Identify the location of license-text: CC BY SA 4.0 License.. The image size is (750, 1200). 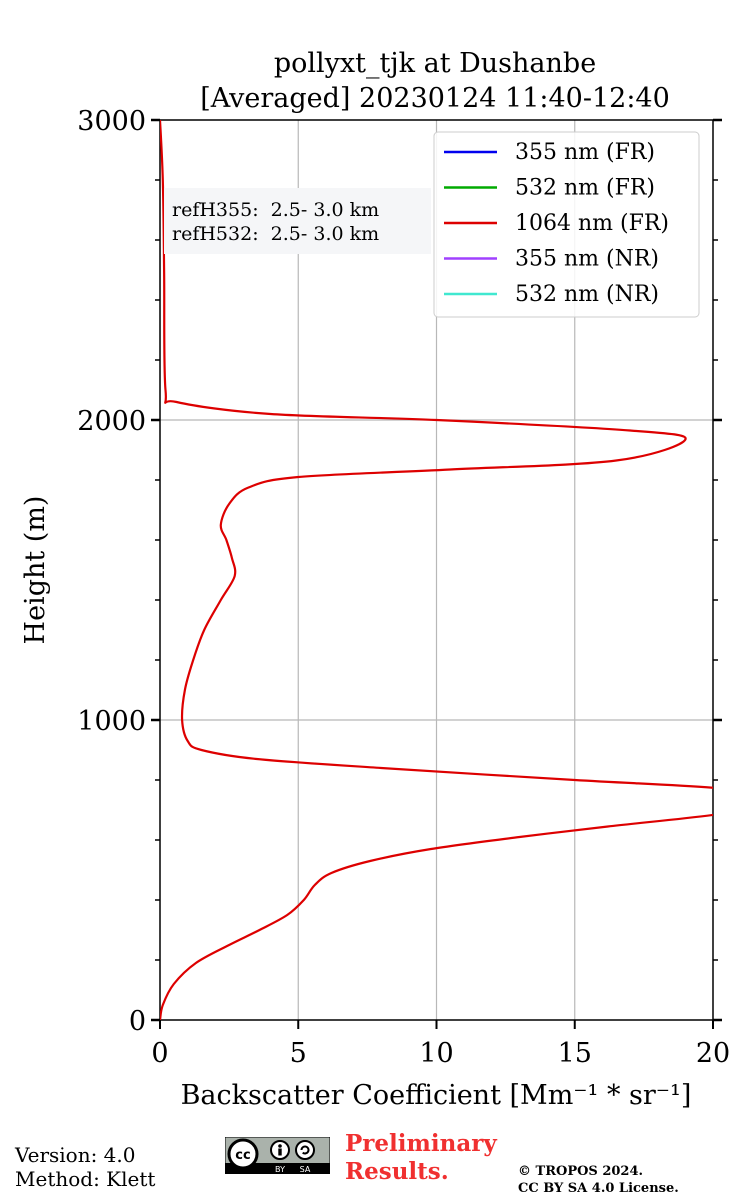
(598, 1188).